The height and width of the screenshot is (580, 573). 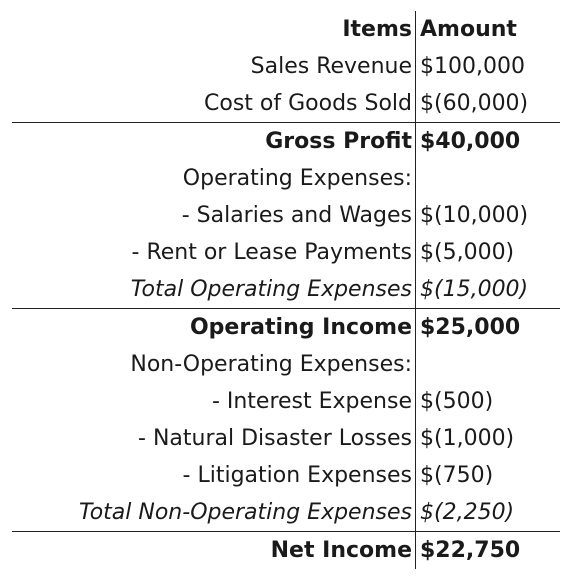 What do you see at coordinates (457, 475) in the screenshot?
I see `amount-value: $(750)` at bounding box center [457, 475].